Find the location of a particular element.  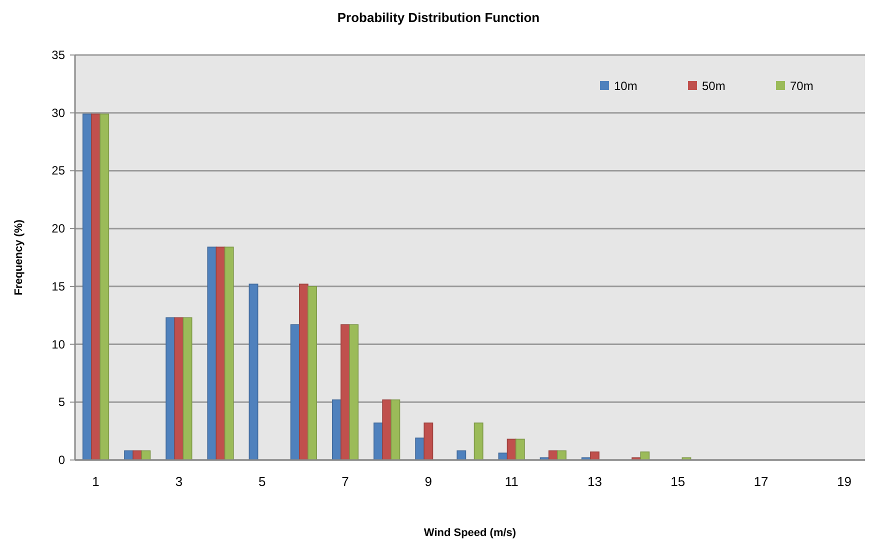

legend-label: 10m is located at coordinates (626, 86).